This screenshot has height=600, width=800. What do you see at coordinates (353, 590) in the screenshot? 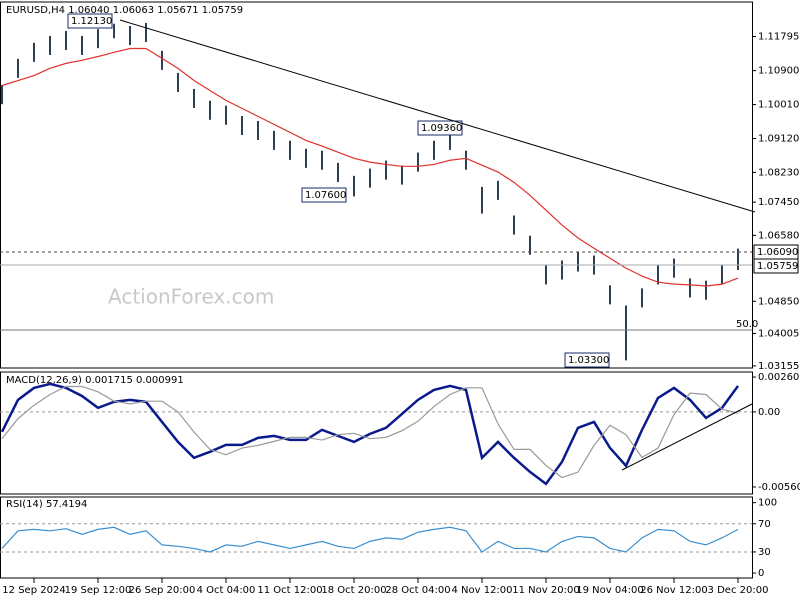
I see `x-tick-label: 18 Oct 20:00` at bounding box center [353, 590].